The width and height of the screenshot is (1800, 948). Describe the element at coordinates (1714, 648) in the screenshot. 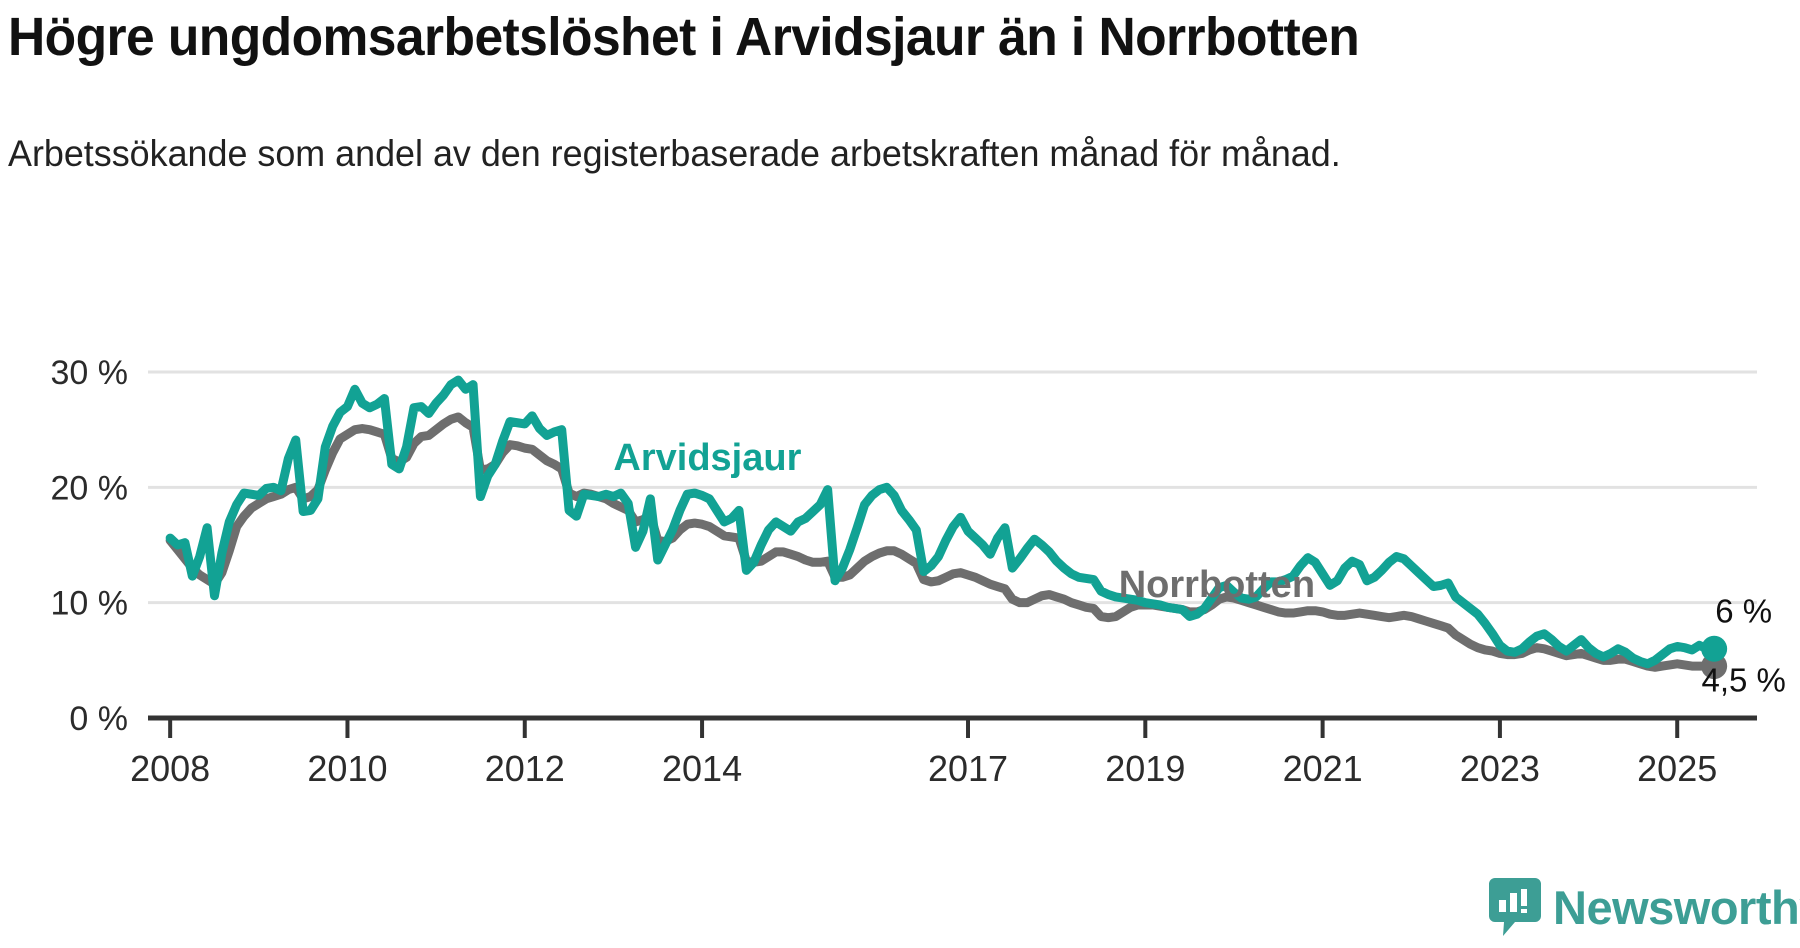

I see `end-marker-arvidsjaur` at that location.